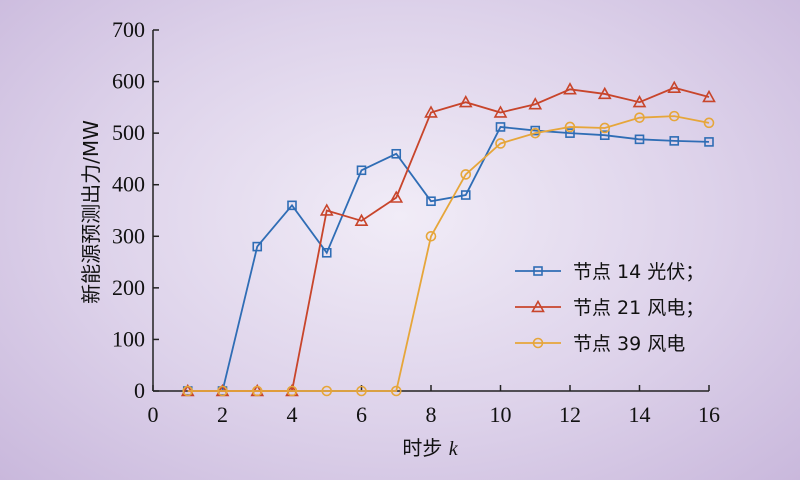 This screenshot has width=800, height=480. I want to click on x-tick-label: 4, so click(292, 414).